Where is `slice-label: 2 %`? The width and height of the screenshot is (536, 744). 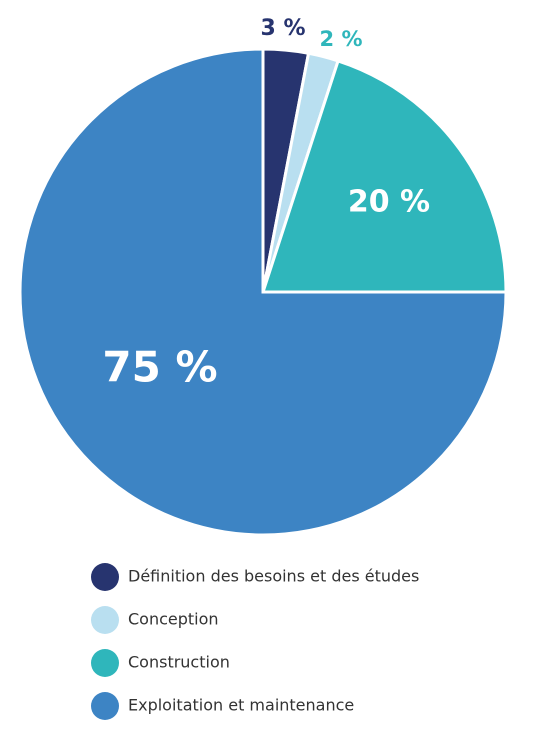
slice-label: 2 % is located at coordinates (341, 39).